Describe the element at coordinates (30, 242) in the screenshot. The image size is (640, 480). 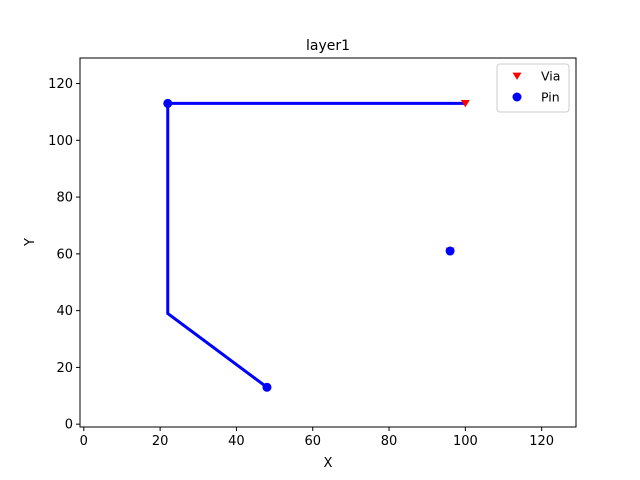
I see `y-axis-label: Y` at that location.